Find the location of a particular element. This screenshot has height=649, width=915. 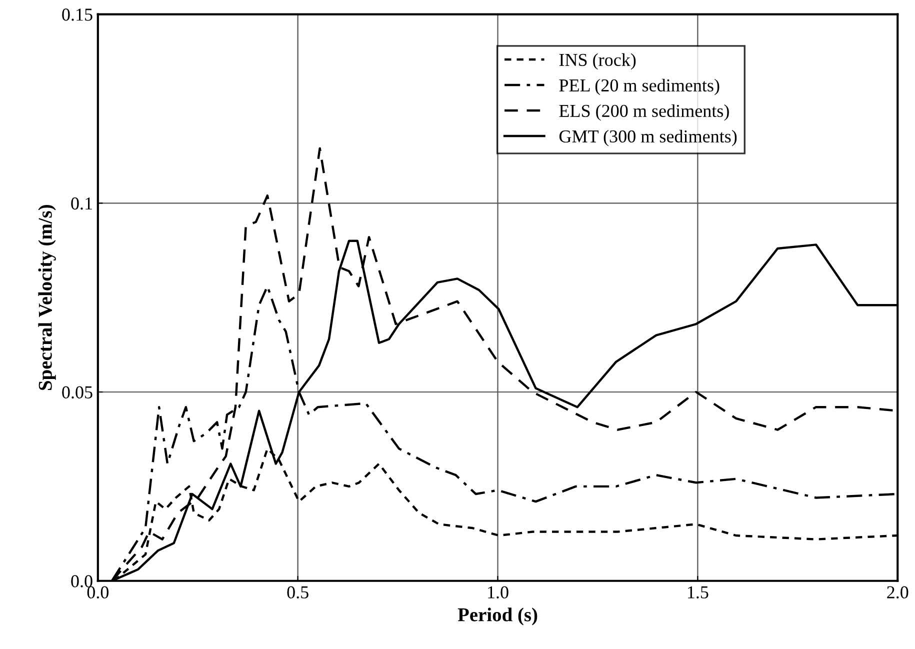

x-tick-label: 0.5 is located at coordinates (297, 592).